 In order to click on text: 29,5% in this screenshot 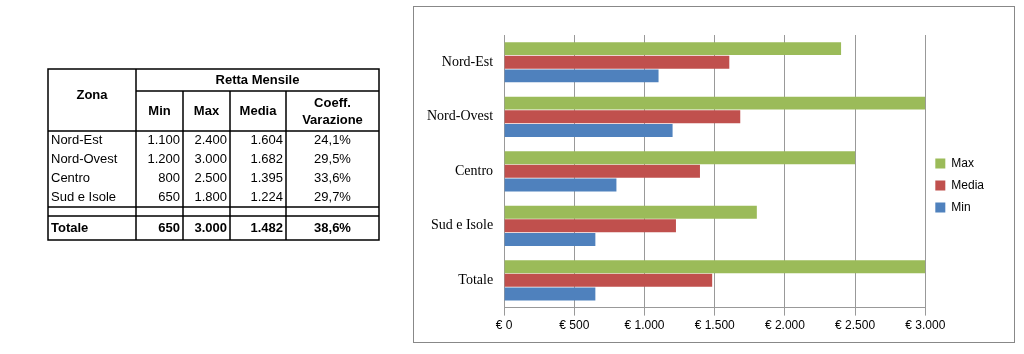, I will do `click(332, 159)`.